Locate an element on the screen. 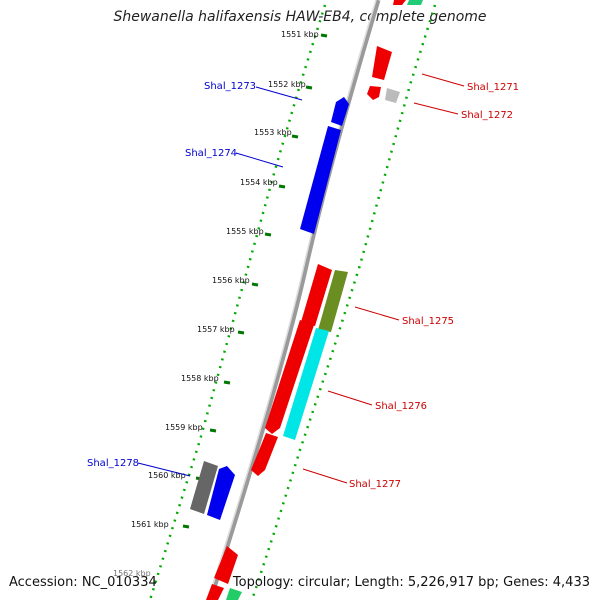  label-shal-1277: Shal_1277 is located at coordinates (375, 484).